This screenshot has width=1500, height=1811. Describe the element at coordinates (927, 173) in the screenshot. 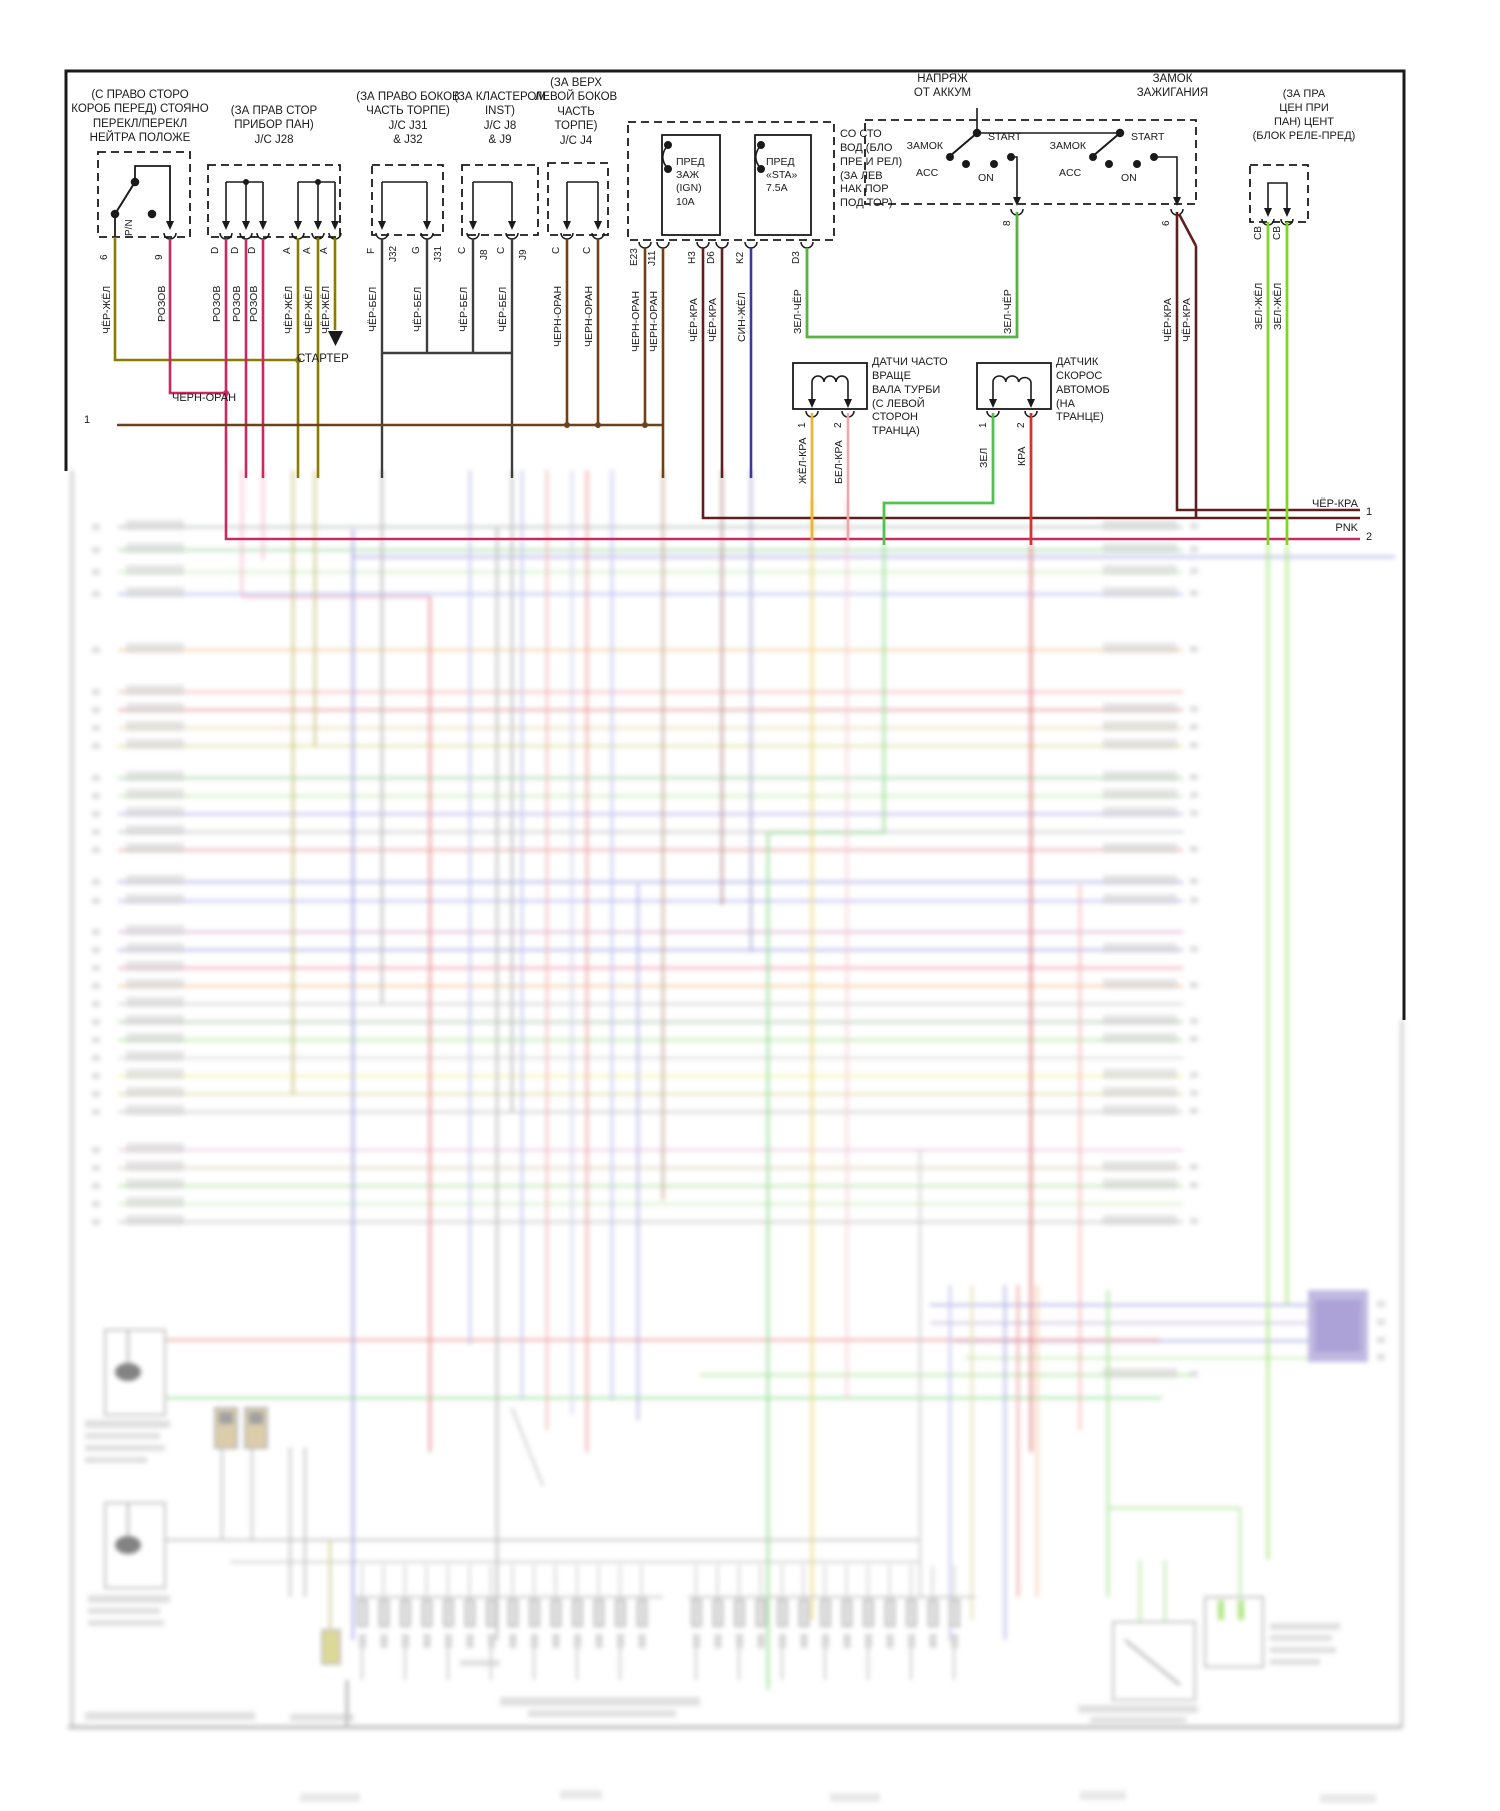

I see `ign-pos-acc-1: ACC` at that location.